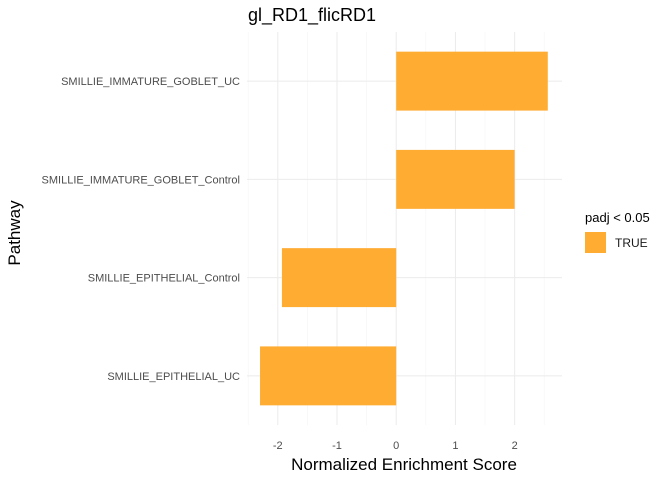 Image resolution: width=672 pixels, height=480 pixels. I want to click on x-tick-label: 1, so click(455, 446).